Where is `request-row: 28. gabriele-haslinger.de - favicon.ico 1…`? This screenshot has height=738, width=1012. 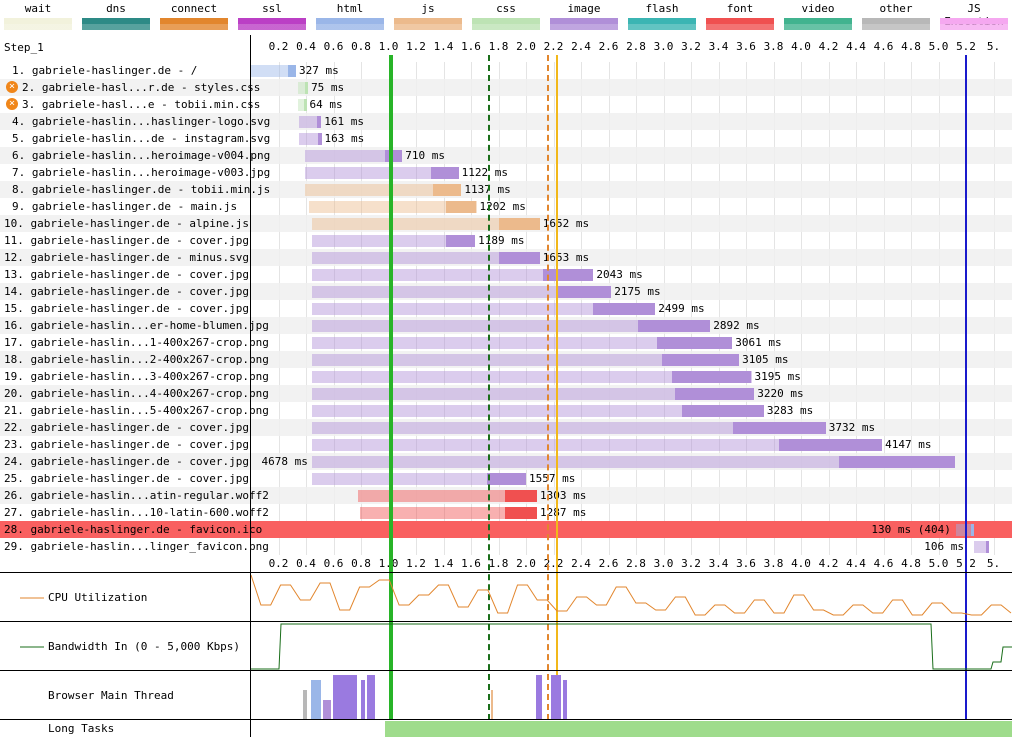 request-row: 28. gabriele-haslinger.de - favicon.ico 1… is located at coordinates (506, 529).